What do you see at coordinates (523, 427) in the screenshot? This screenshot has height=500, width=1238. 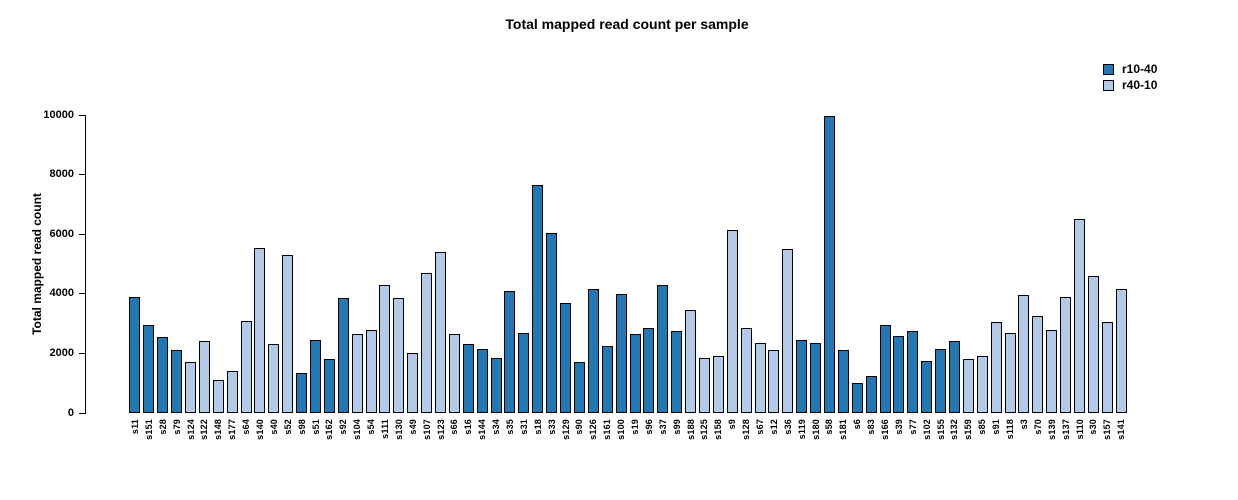 I see `x-axis-label: s31` at bounding box center [523, 427].